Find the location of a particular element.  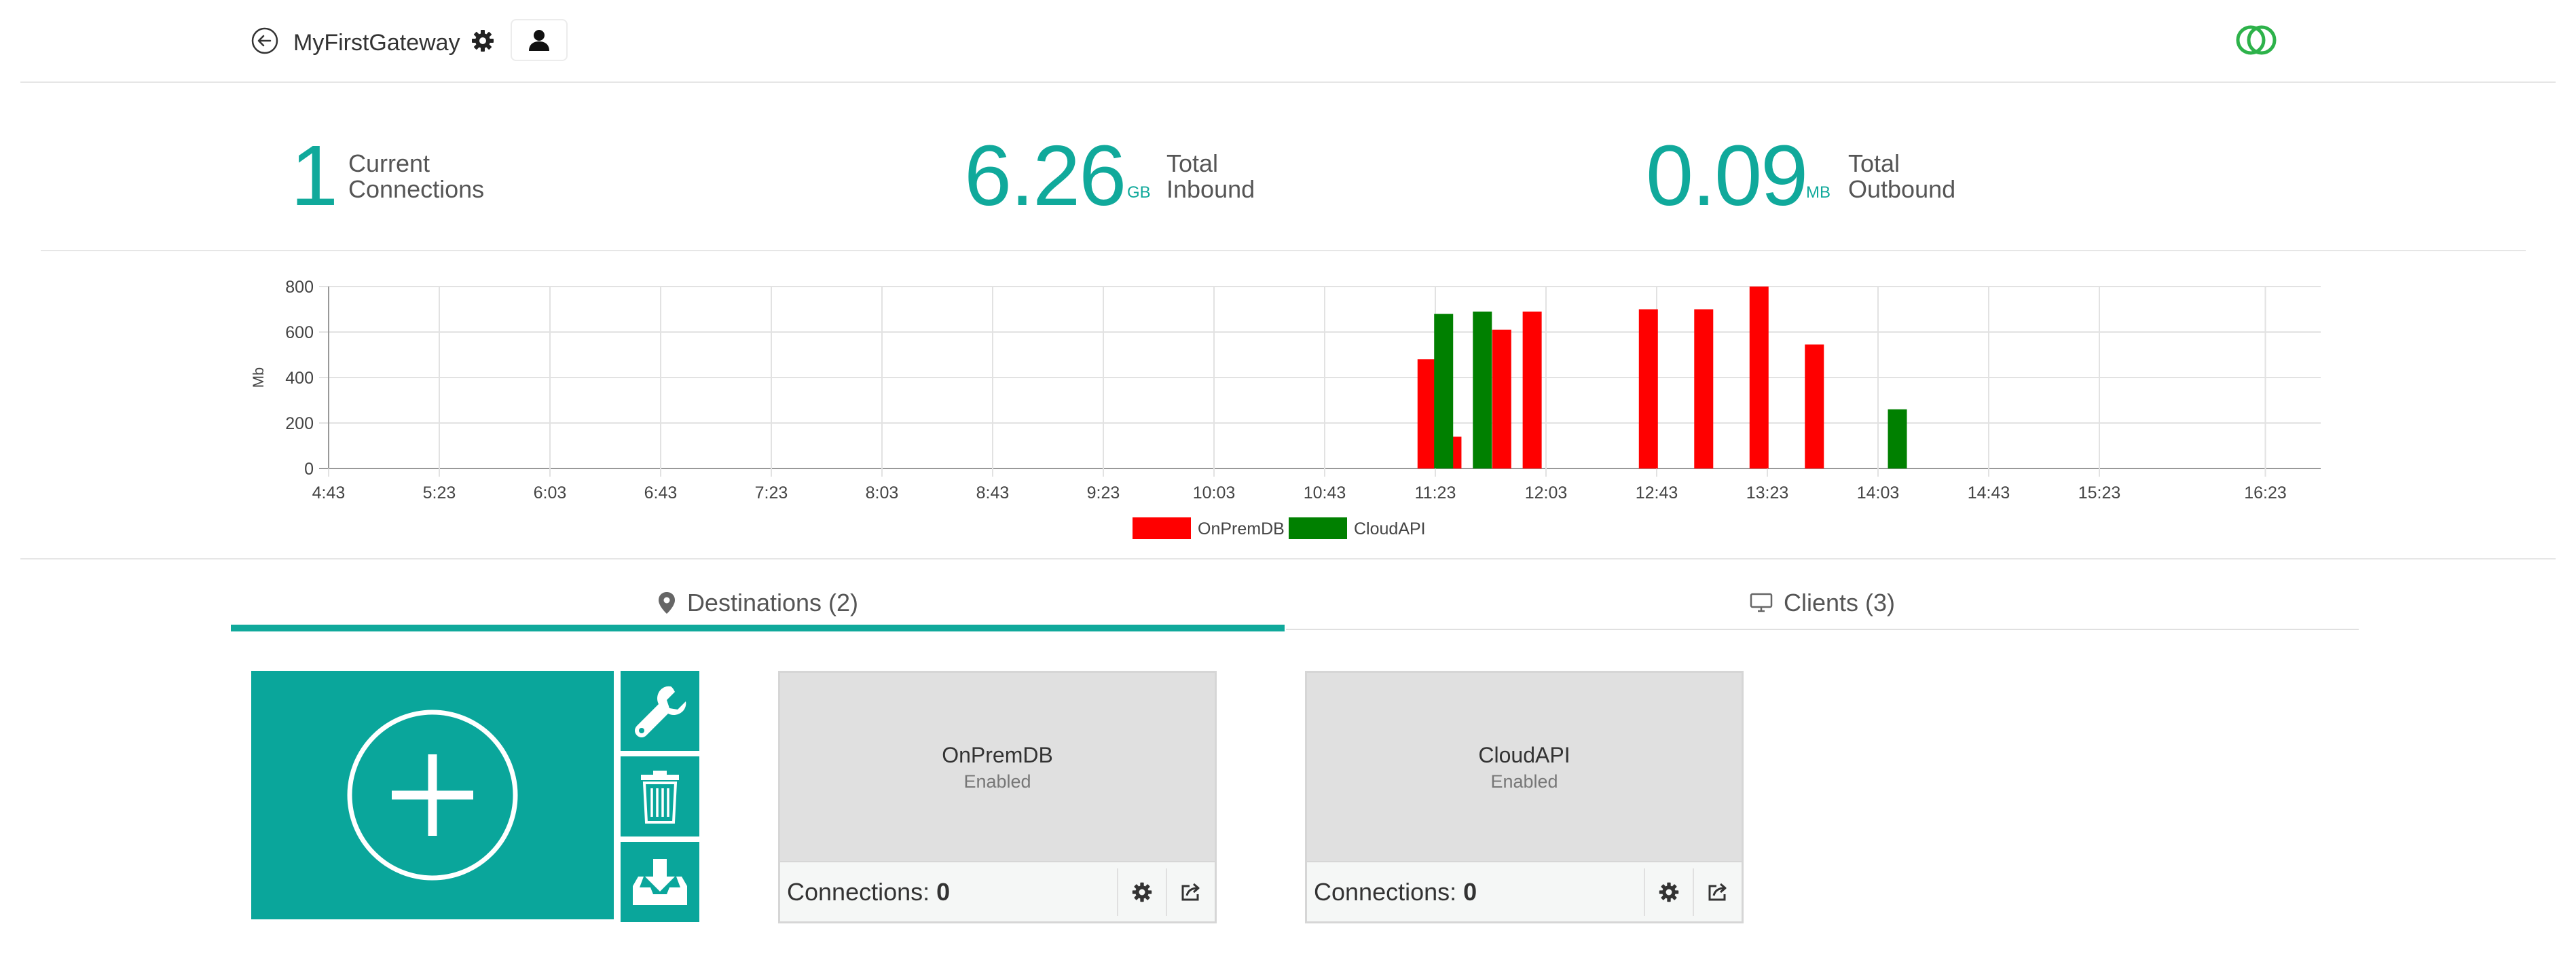

destination-card-header: CloudAPI Enabled is located at coordinates (1524, 767).